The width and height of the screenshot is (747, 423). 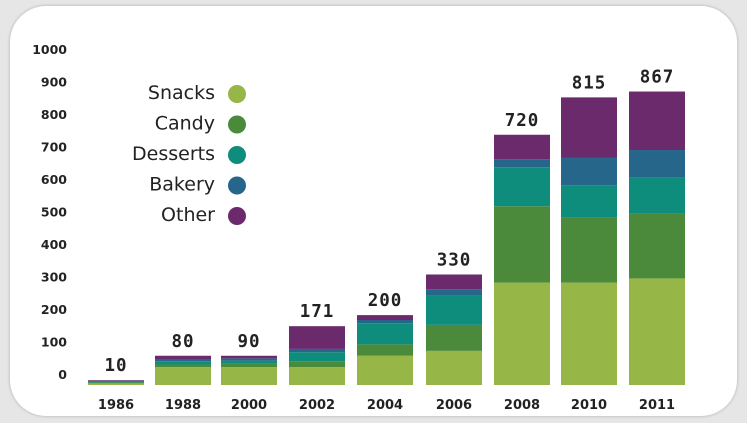 I want to click on bar-segment-candy-2008, so click(x=522, y=244).